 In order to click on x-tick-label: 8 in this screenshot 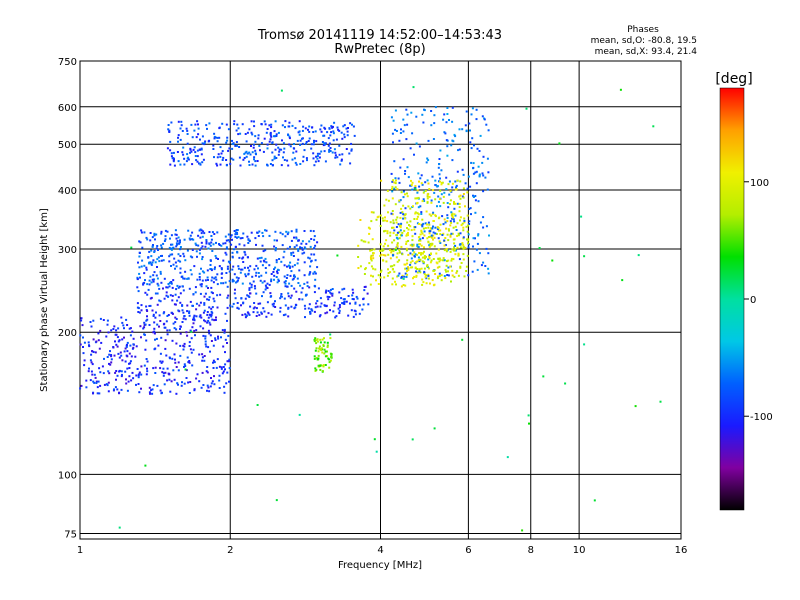, I will do `click(531, 550)`.